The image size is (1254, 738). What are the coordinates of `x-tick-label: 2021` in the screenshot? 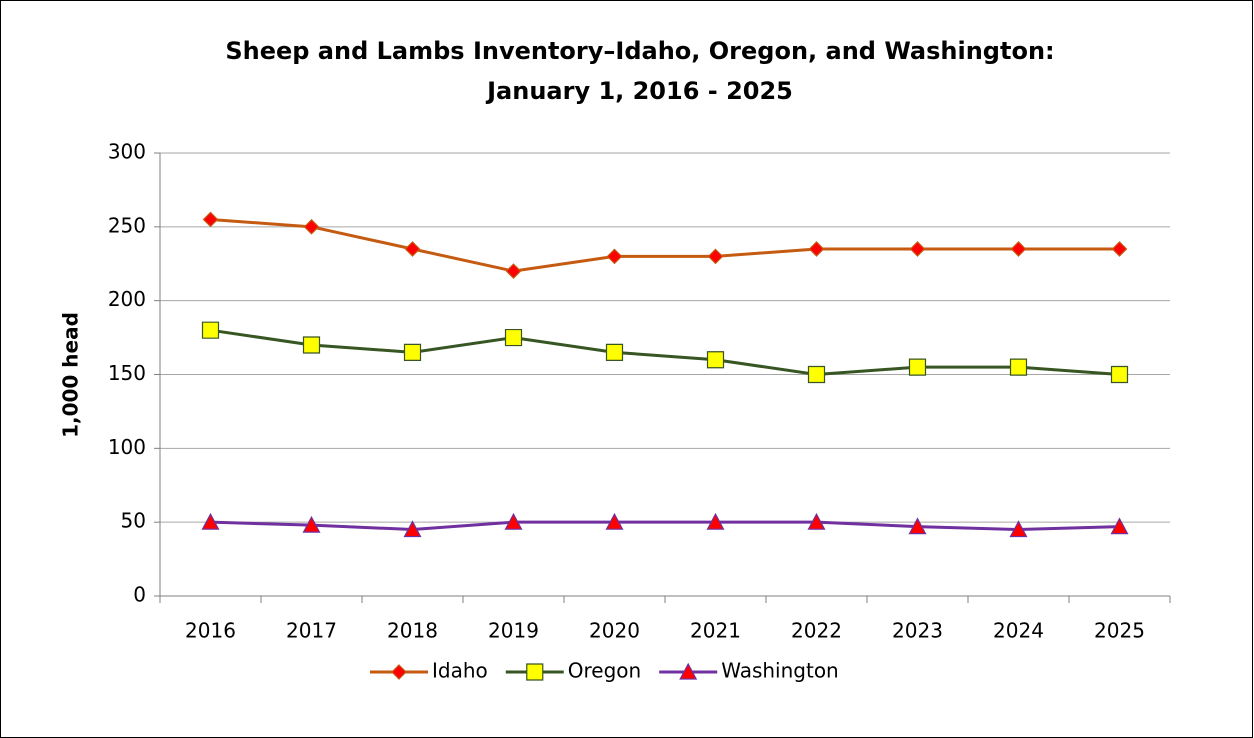 It's located at (715, 631).